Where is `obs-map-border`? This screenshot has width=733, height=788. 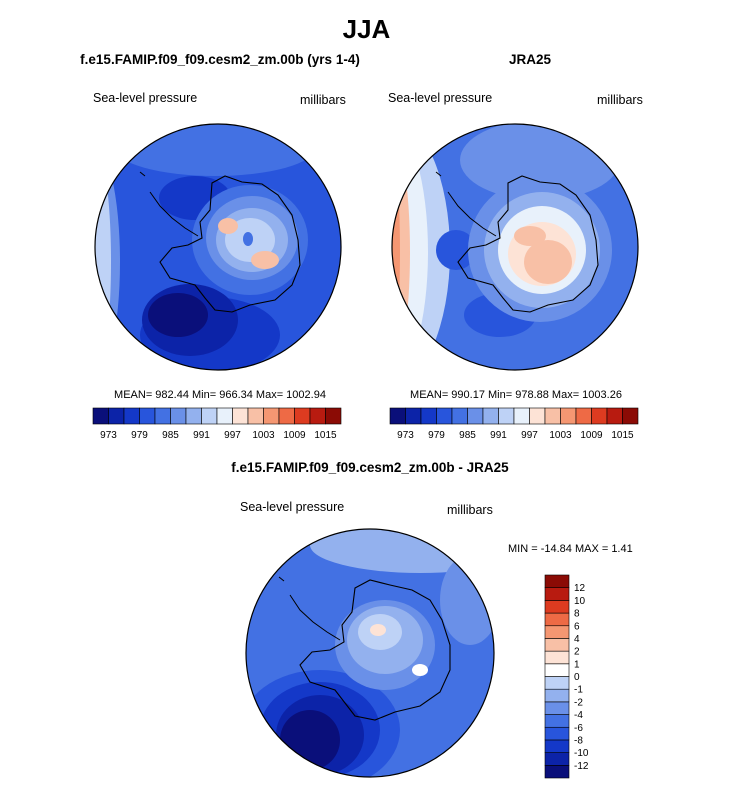
obs-map-border is located at coordinates (515, 247).